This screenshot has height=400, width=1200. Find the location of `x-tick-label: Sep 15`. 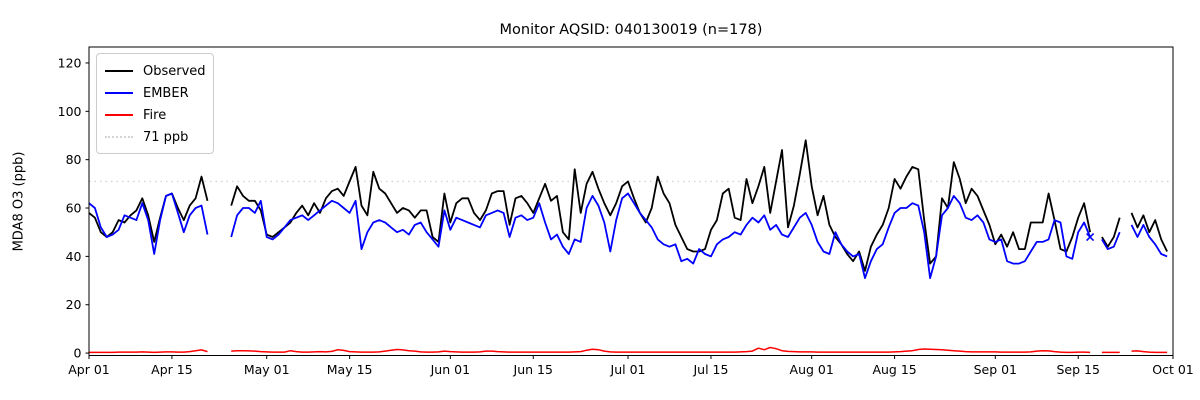

x-tick-label: Sep 15 is located at coordinates (1077, 369).